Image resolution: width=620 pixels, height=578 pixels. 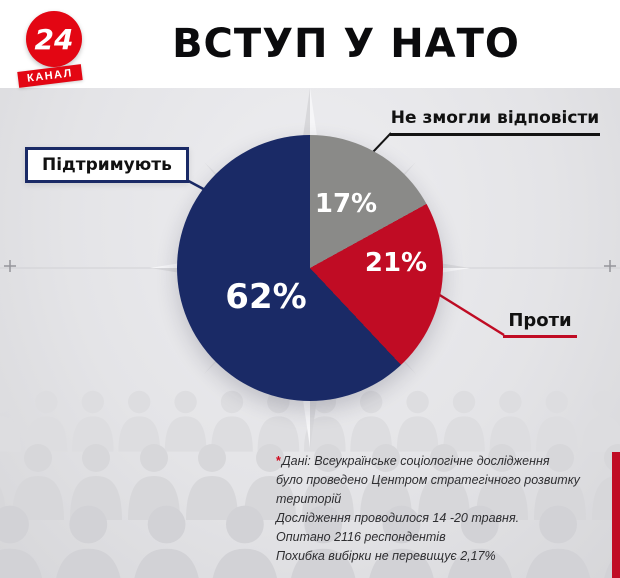 What do you see at coordinates (50, 76) in the screenshot?
I see `logo-channel-ribbon: КАНАЛ` at bounding box center [50, 76].